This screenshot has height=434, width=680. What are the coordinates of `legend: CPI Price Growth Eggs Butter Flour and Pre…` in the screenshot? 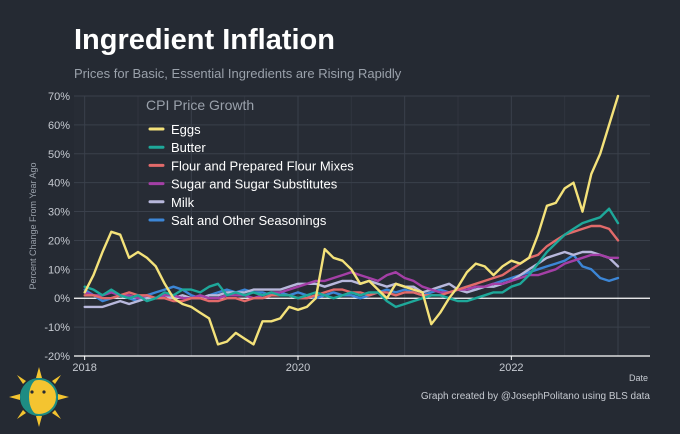 It's located at (250, 162).